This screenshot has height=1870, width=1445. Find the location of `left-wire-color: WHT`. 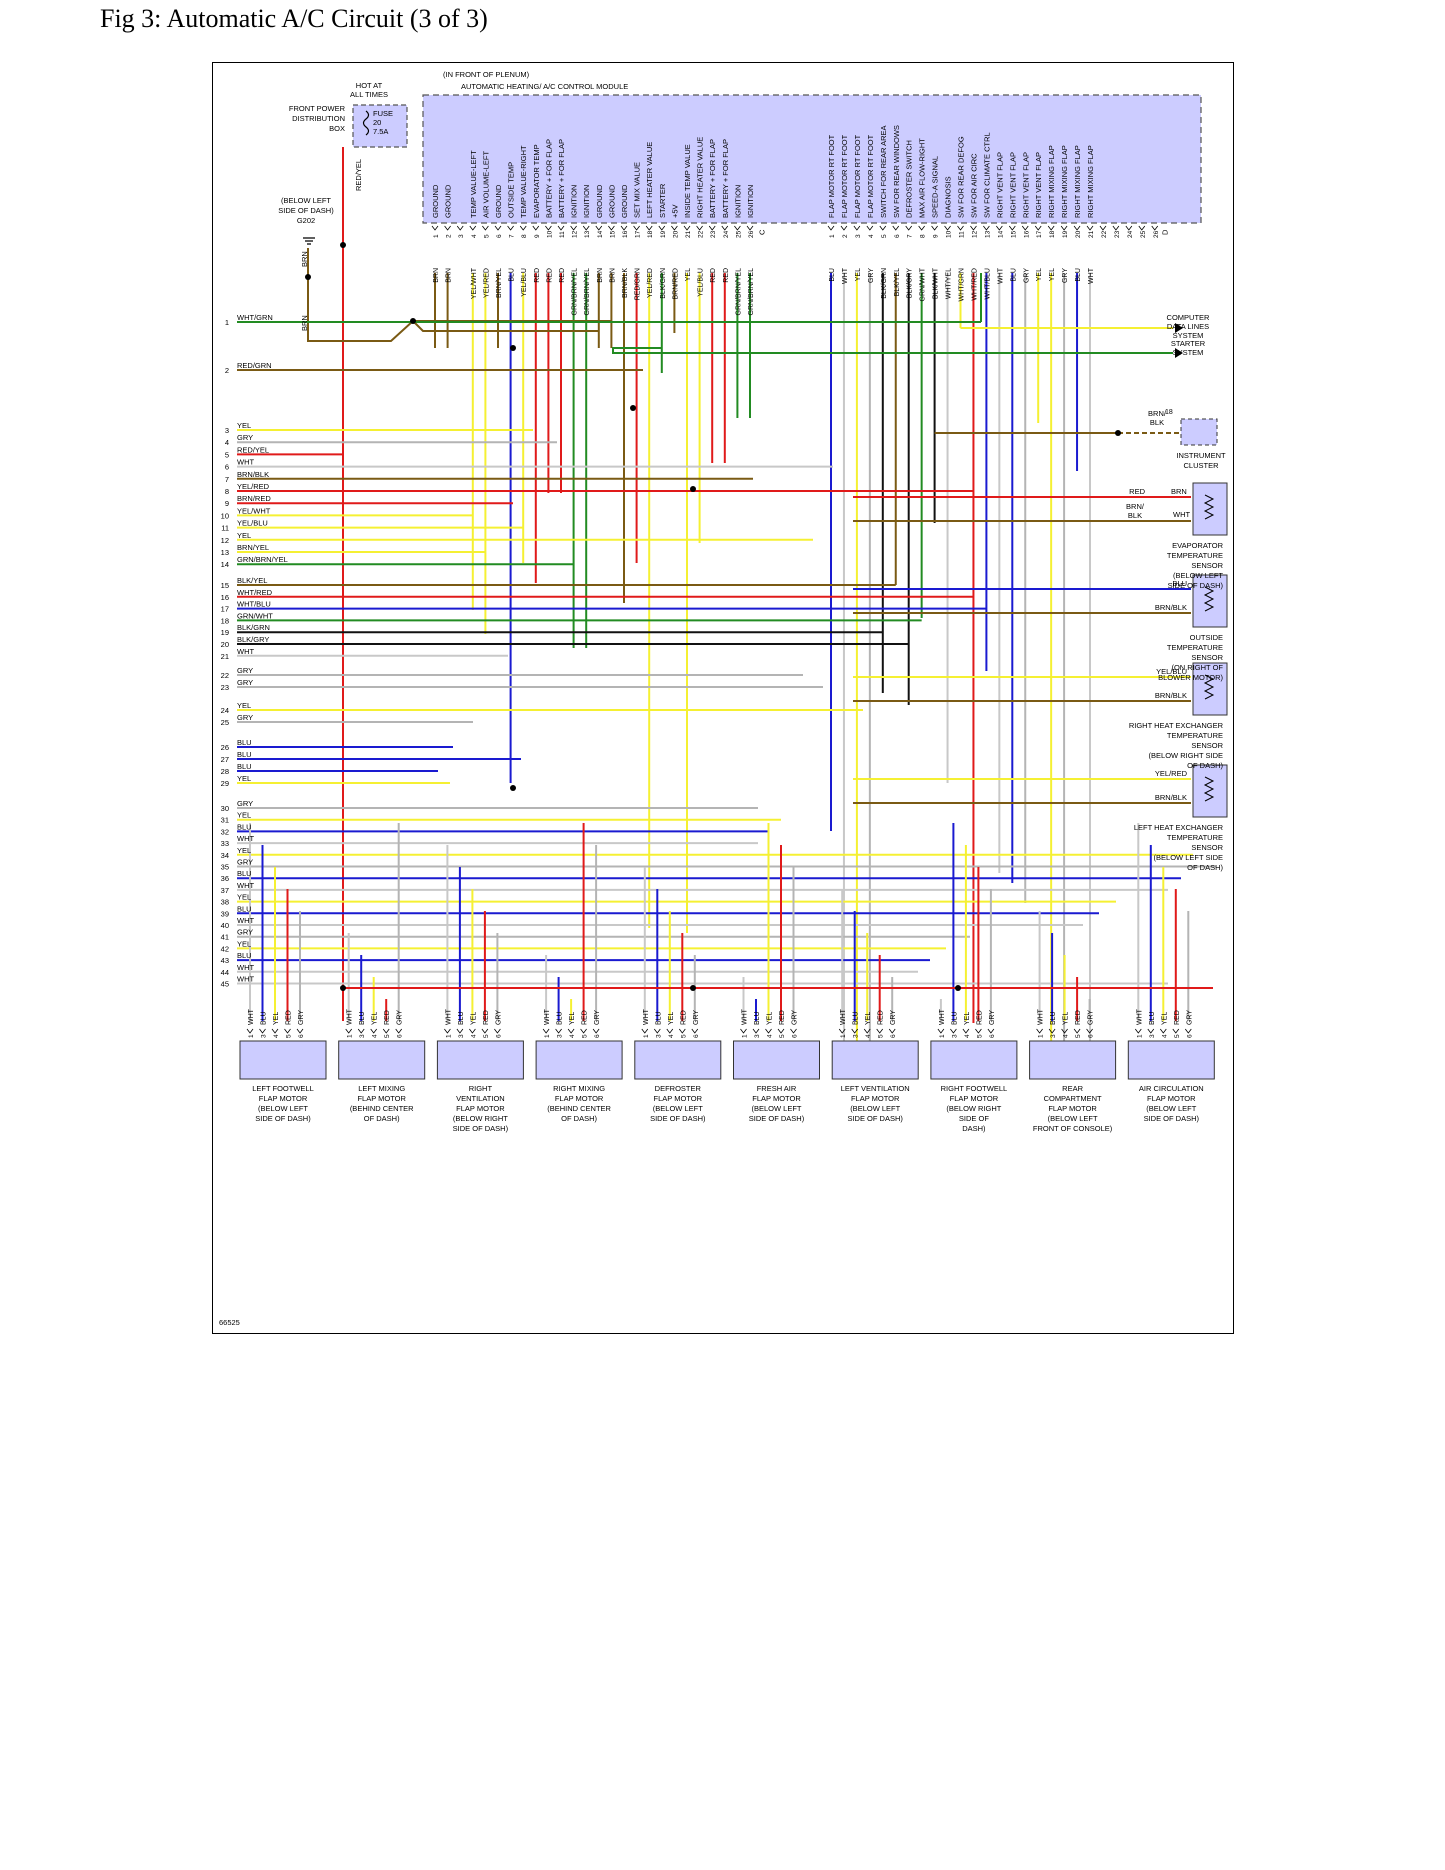

left-wire-color: WHT is located at coordinates (245, 885).